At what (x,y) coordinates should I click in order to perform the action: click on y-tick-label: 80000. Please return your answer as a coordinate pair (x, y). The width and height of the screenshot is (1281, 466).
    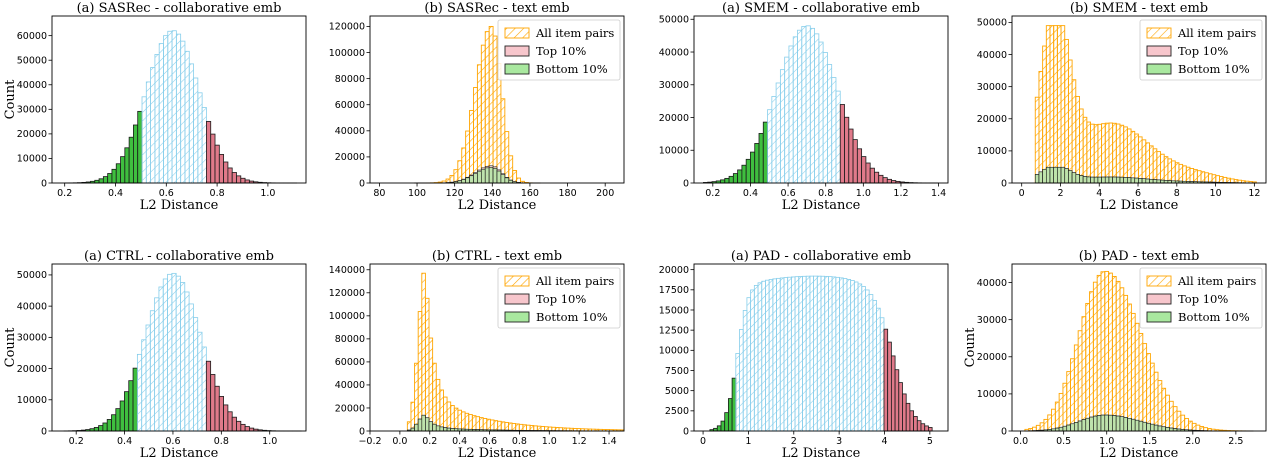
    Looking at the image, I should click on (350, 79).